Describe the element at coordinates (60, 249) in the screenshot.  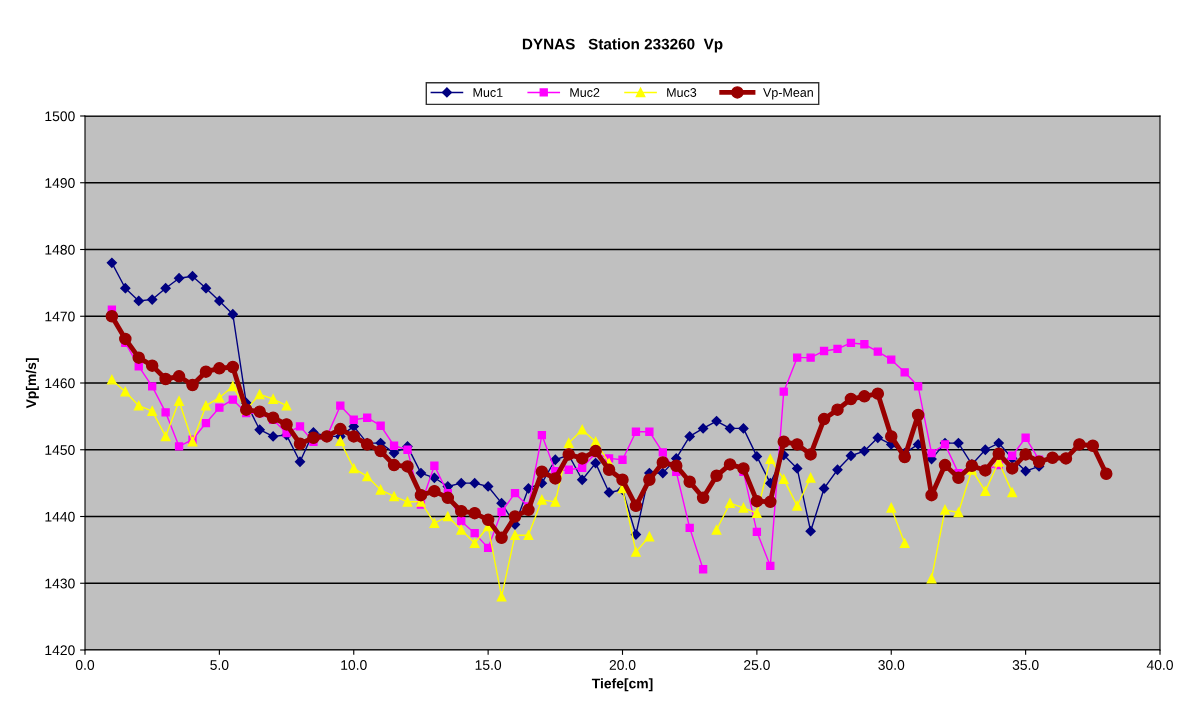
I see `y-tick-label: 1480` at that location.